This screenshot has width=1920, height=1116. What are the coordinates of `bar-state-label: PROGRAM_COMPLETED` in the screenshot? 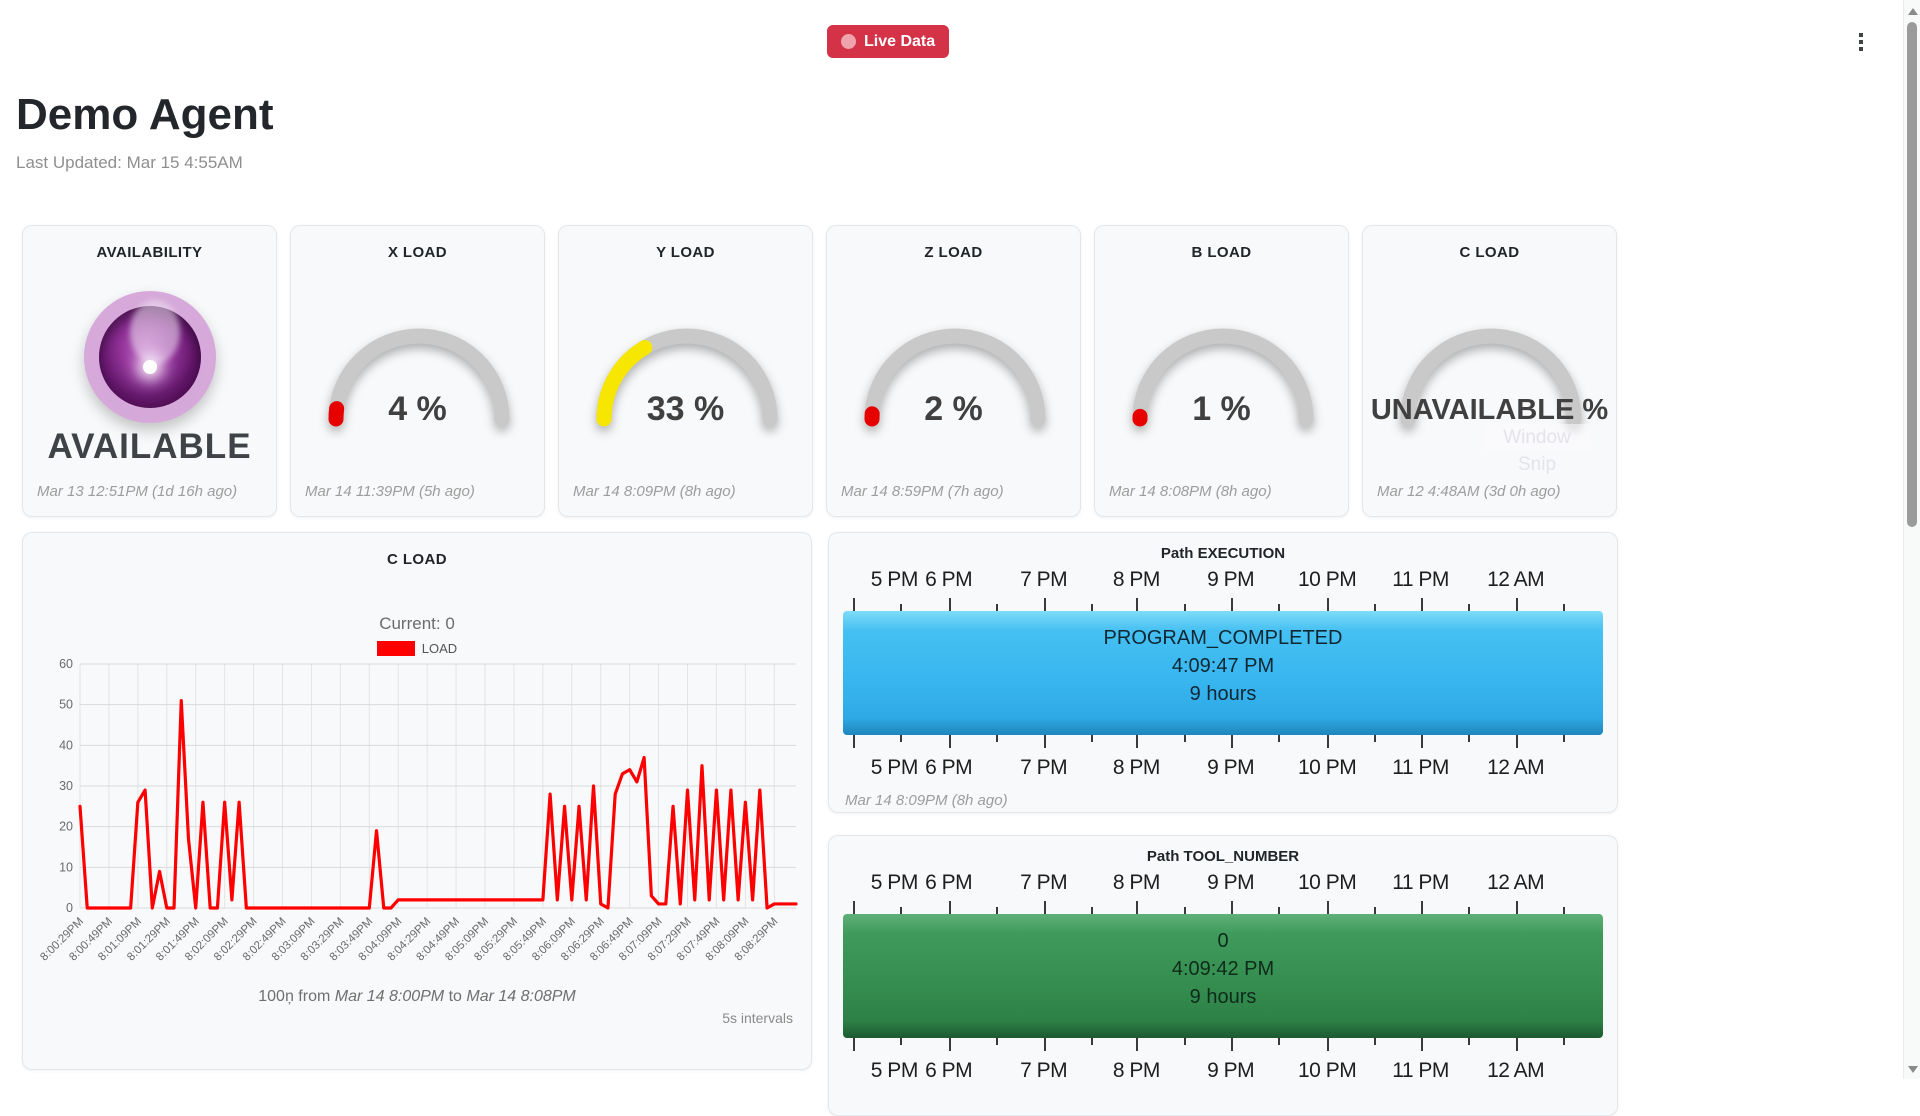 It's located at (1223, 638).